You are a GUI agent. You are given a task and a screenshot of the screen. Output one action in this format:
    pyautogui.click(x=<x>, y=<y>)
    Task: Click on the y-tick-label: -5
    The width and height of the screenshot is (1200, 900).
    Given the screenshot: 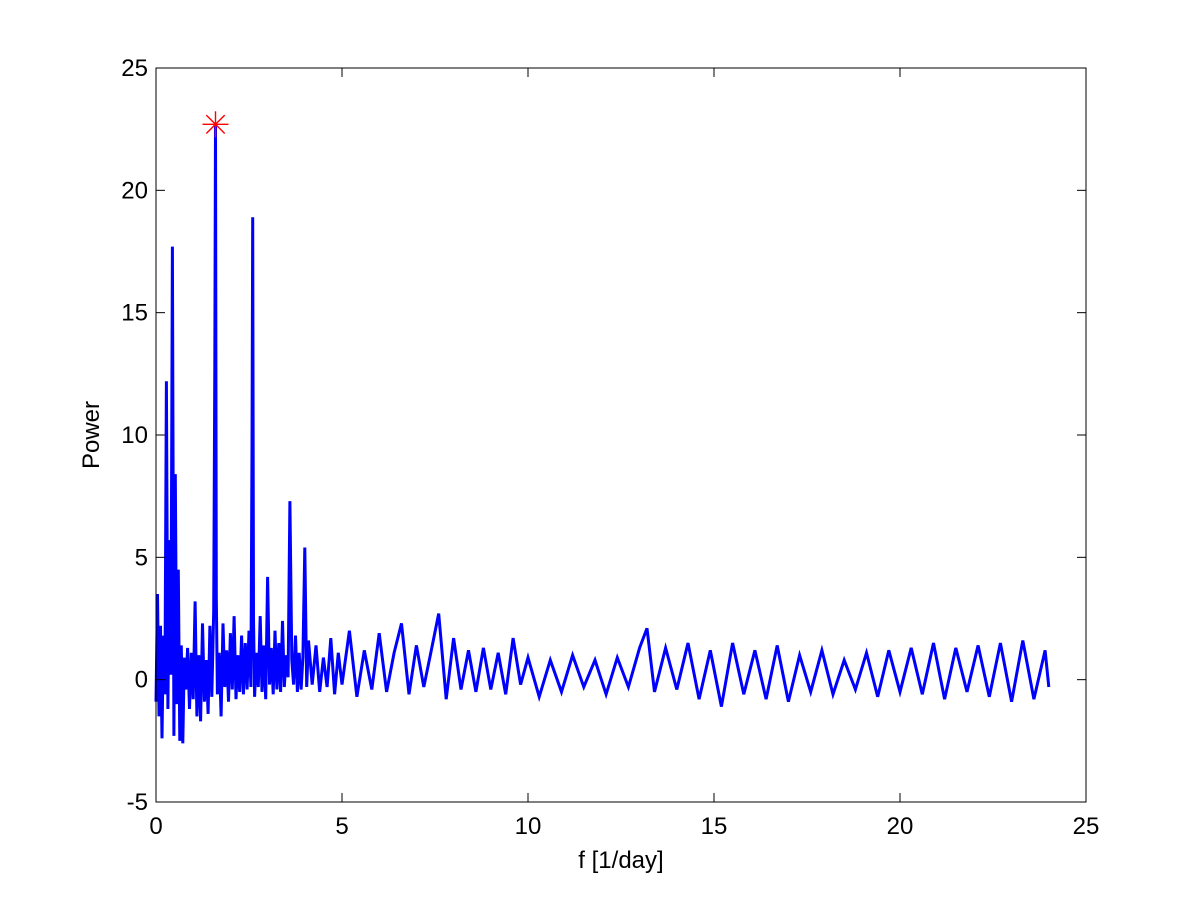 What is the action you would take?
    pyautogui.click(x=137, y=802)
    